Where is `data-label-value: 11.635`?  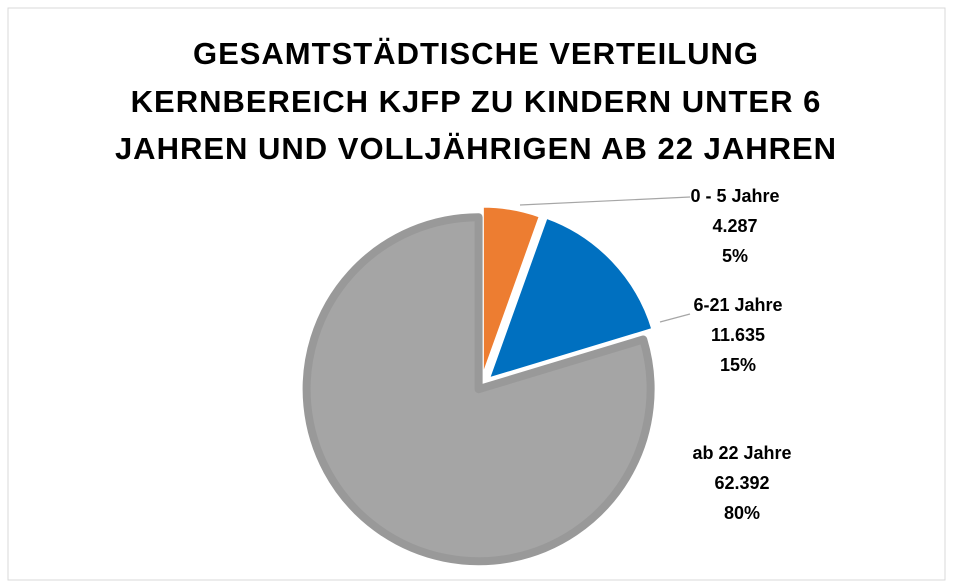
data-label-value: 11.635 is located at coordinates (738, 335).